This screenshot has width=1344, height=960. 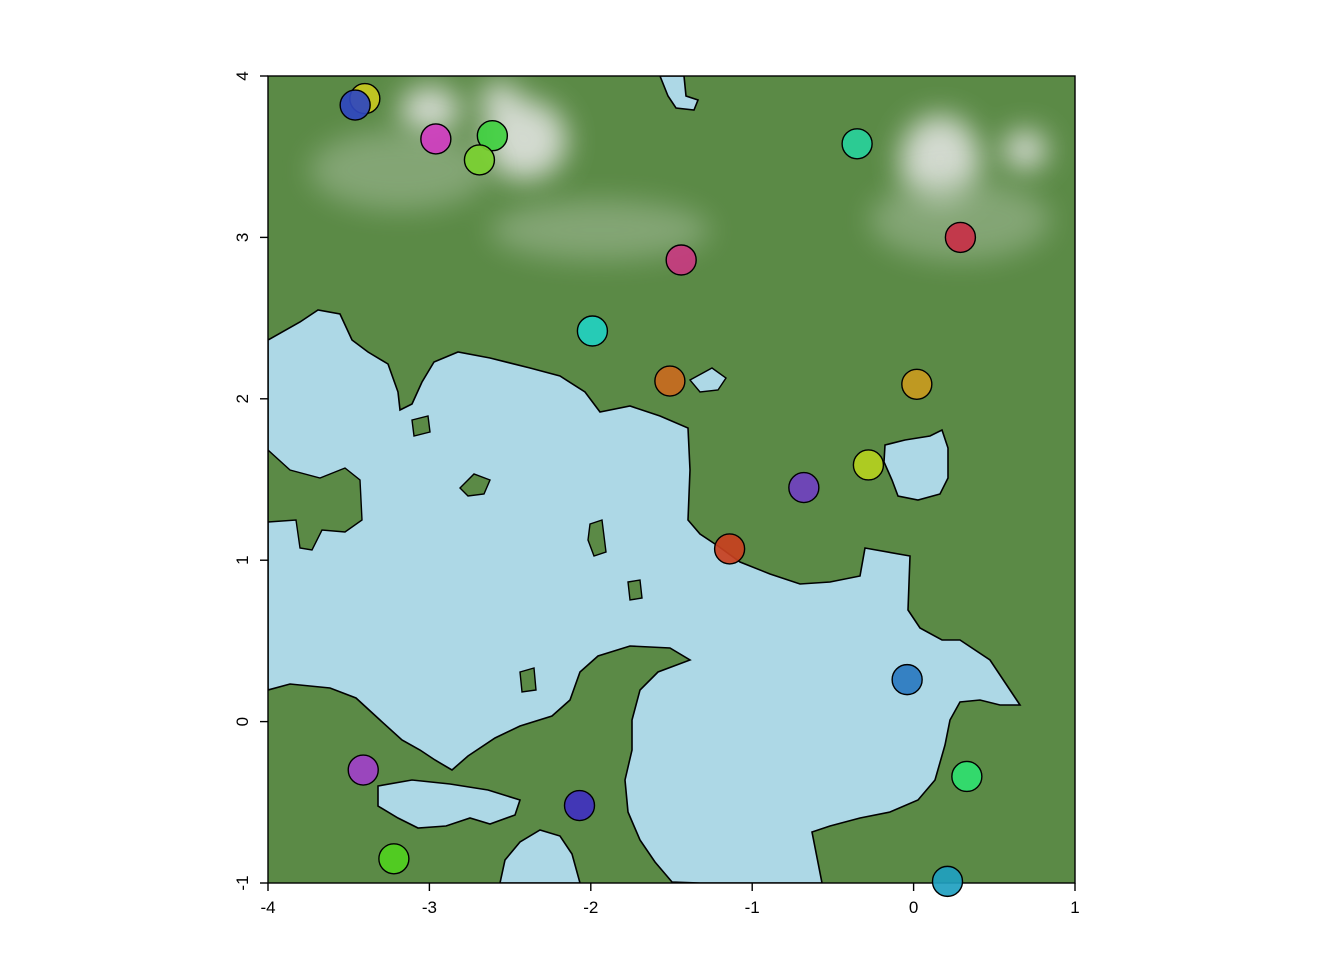 I want to click on east-lake, so click(x=916, y=464).